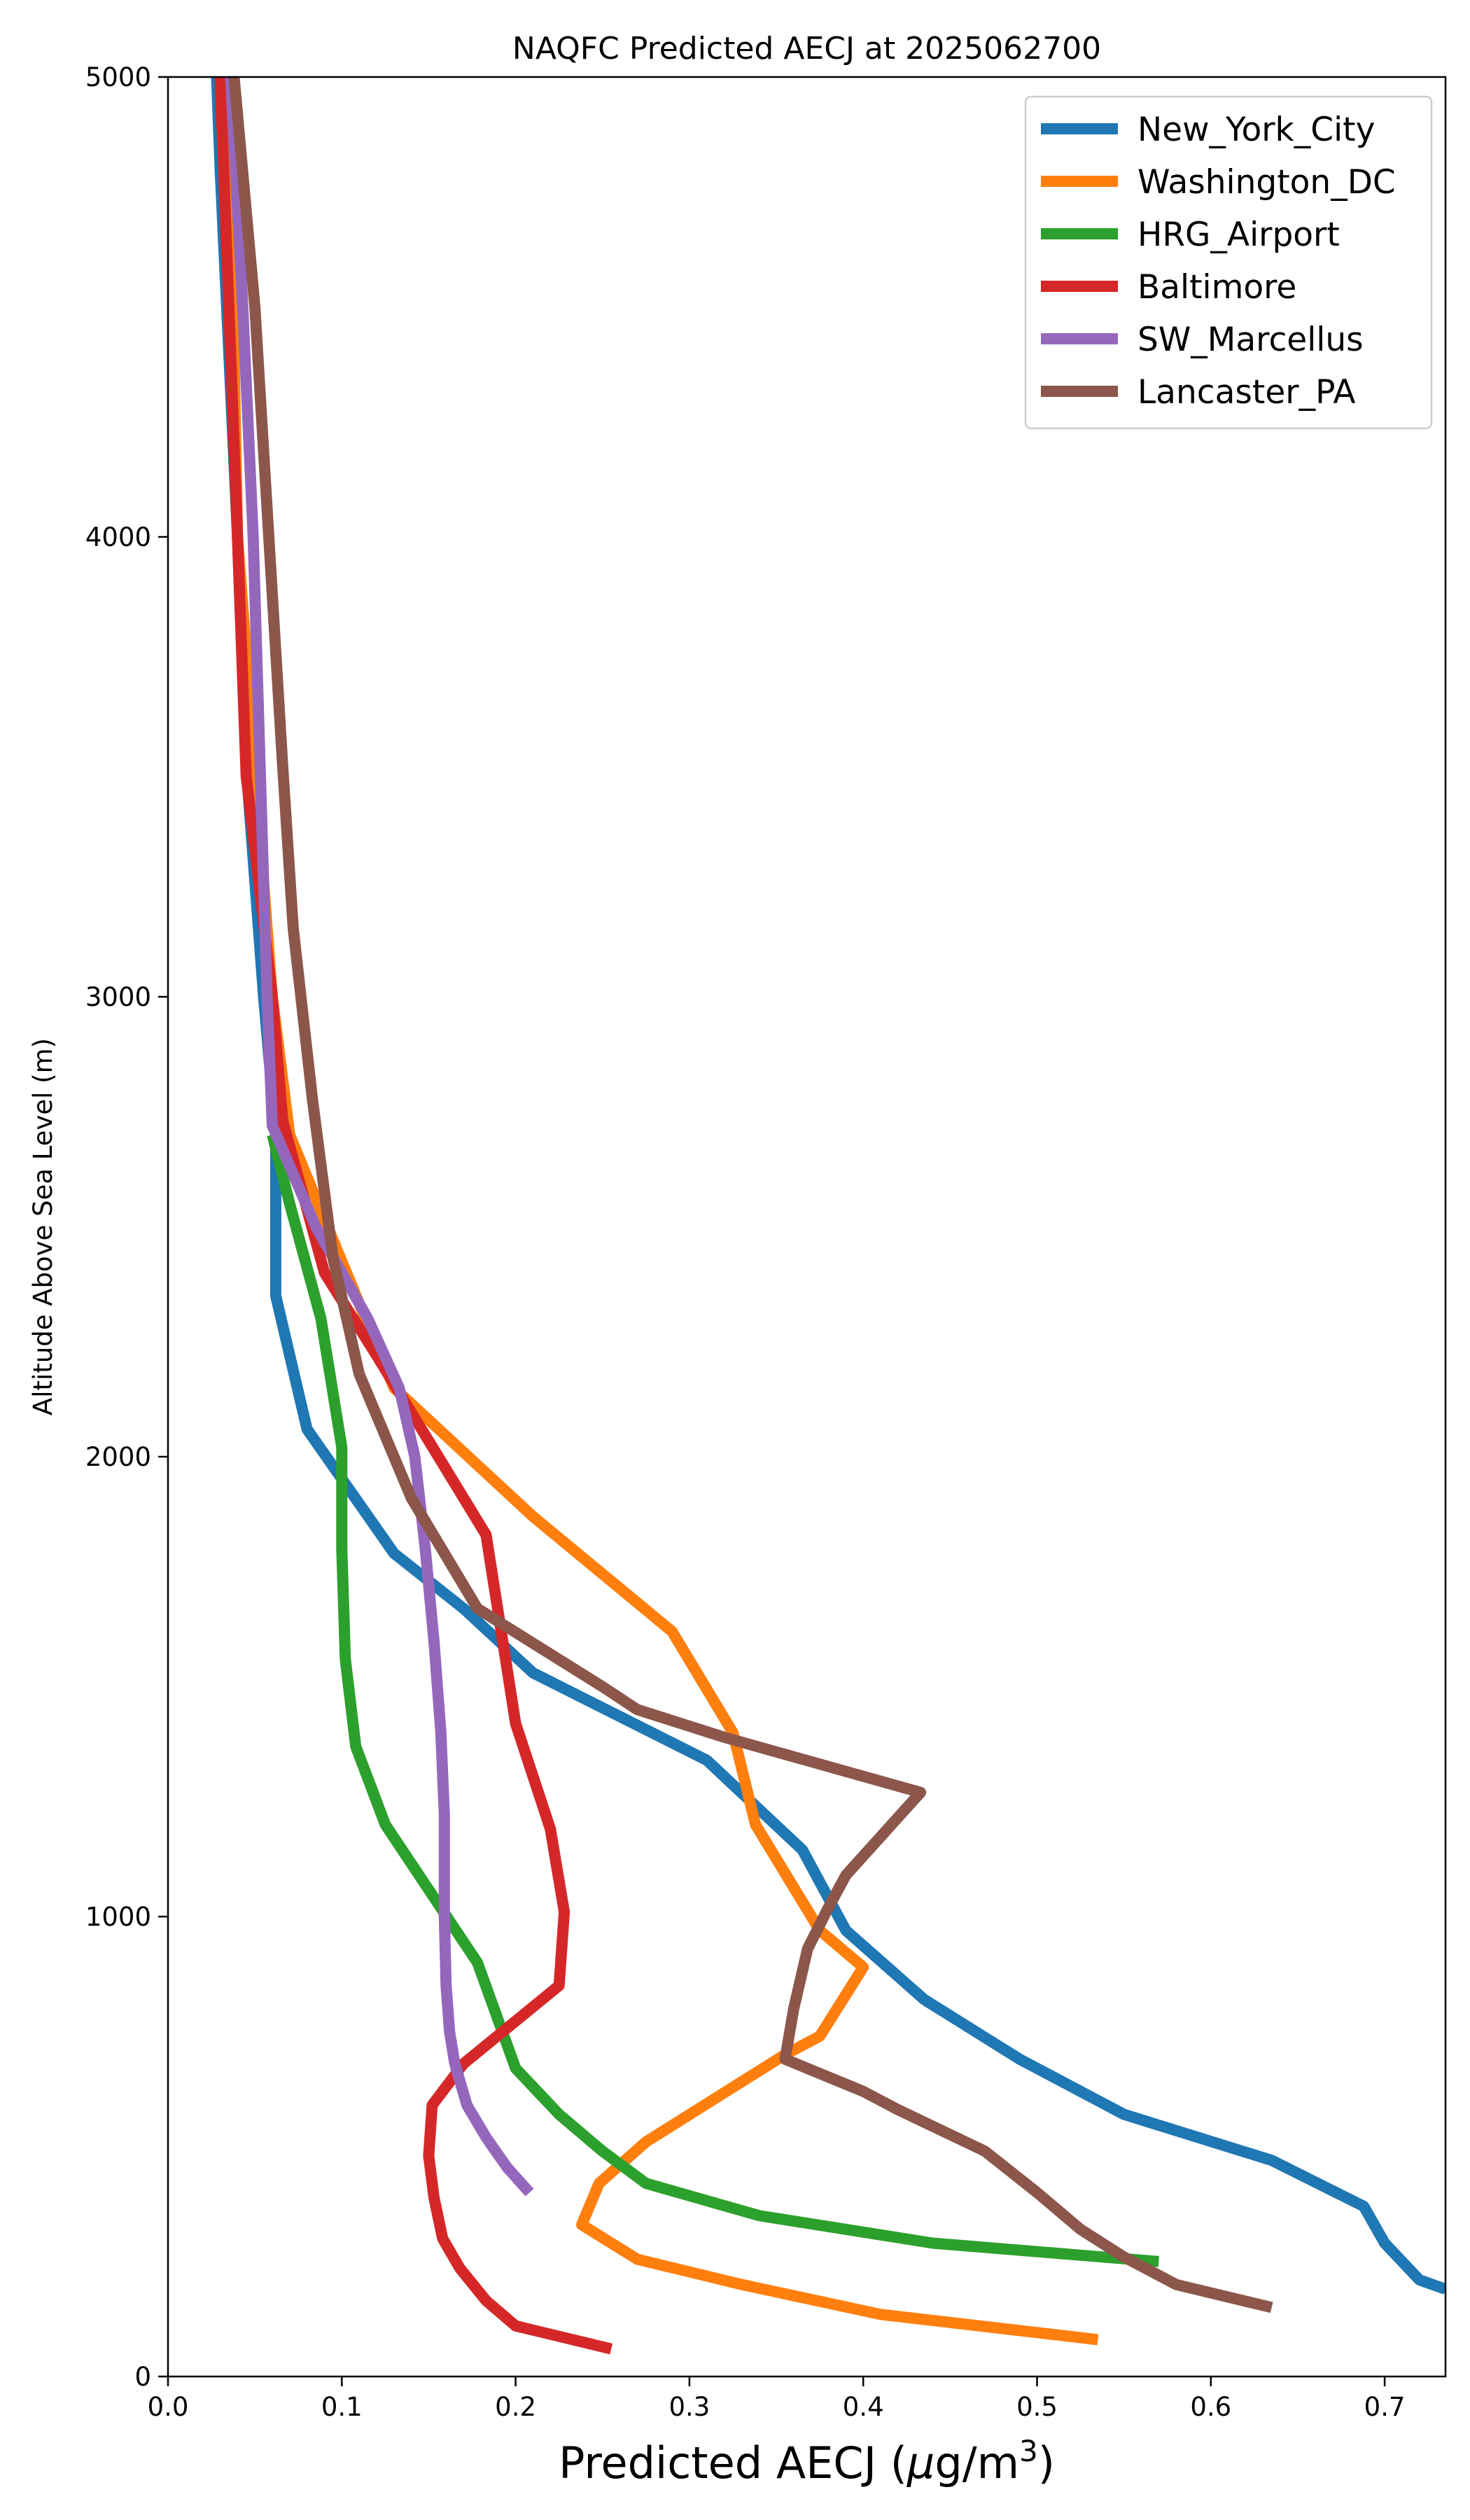  What do you see at coordinates (1217, 287) in the screenshot?
I see `legend-label: Baltimore` at bounding box center [1217, 287].